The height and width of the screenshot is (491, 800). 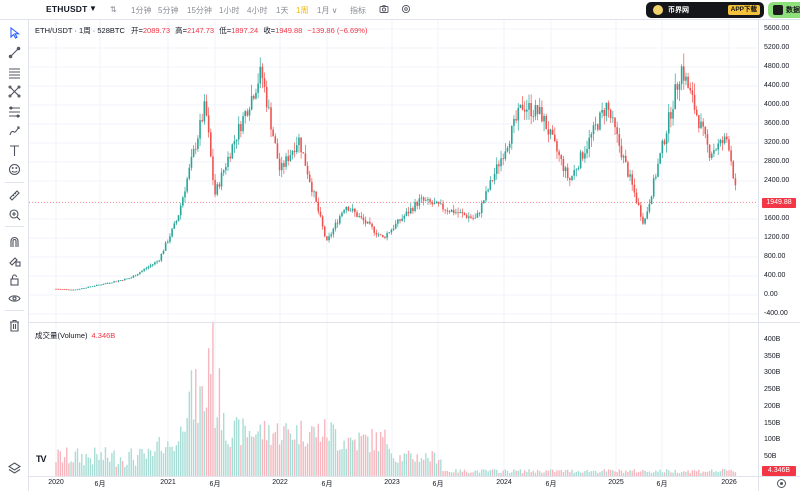 What do you see at coordinates (779, 471) in the screenshot?
I see `last-volume-tag: 4.346B` at bounding box center [779, 471].